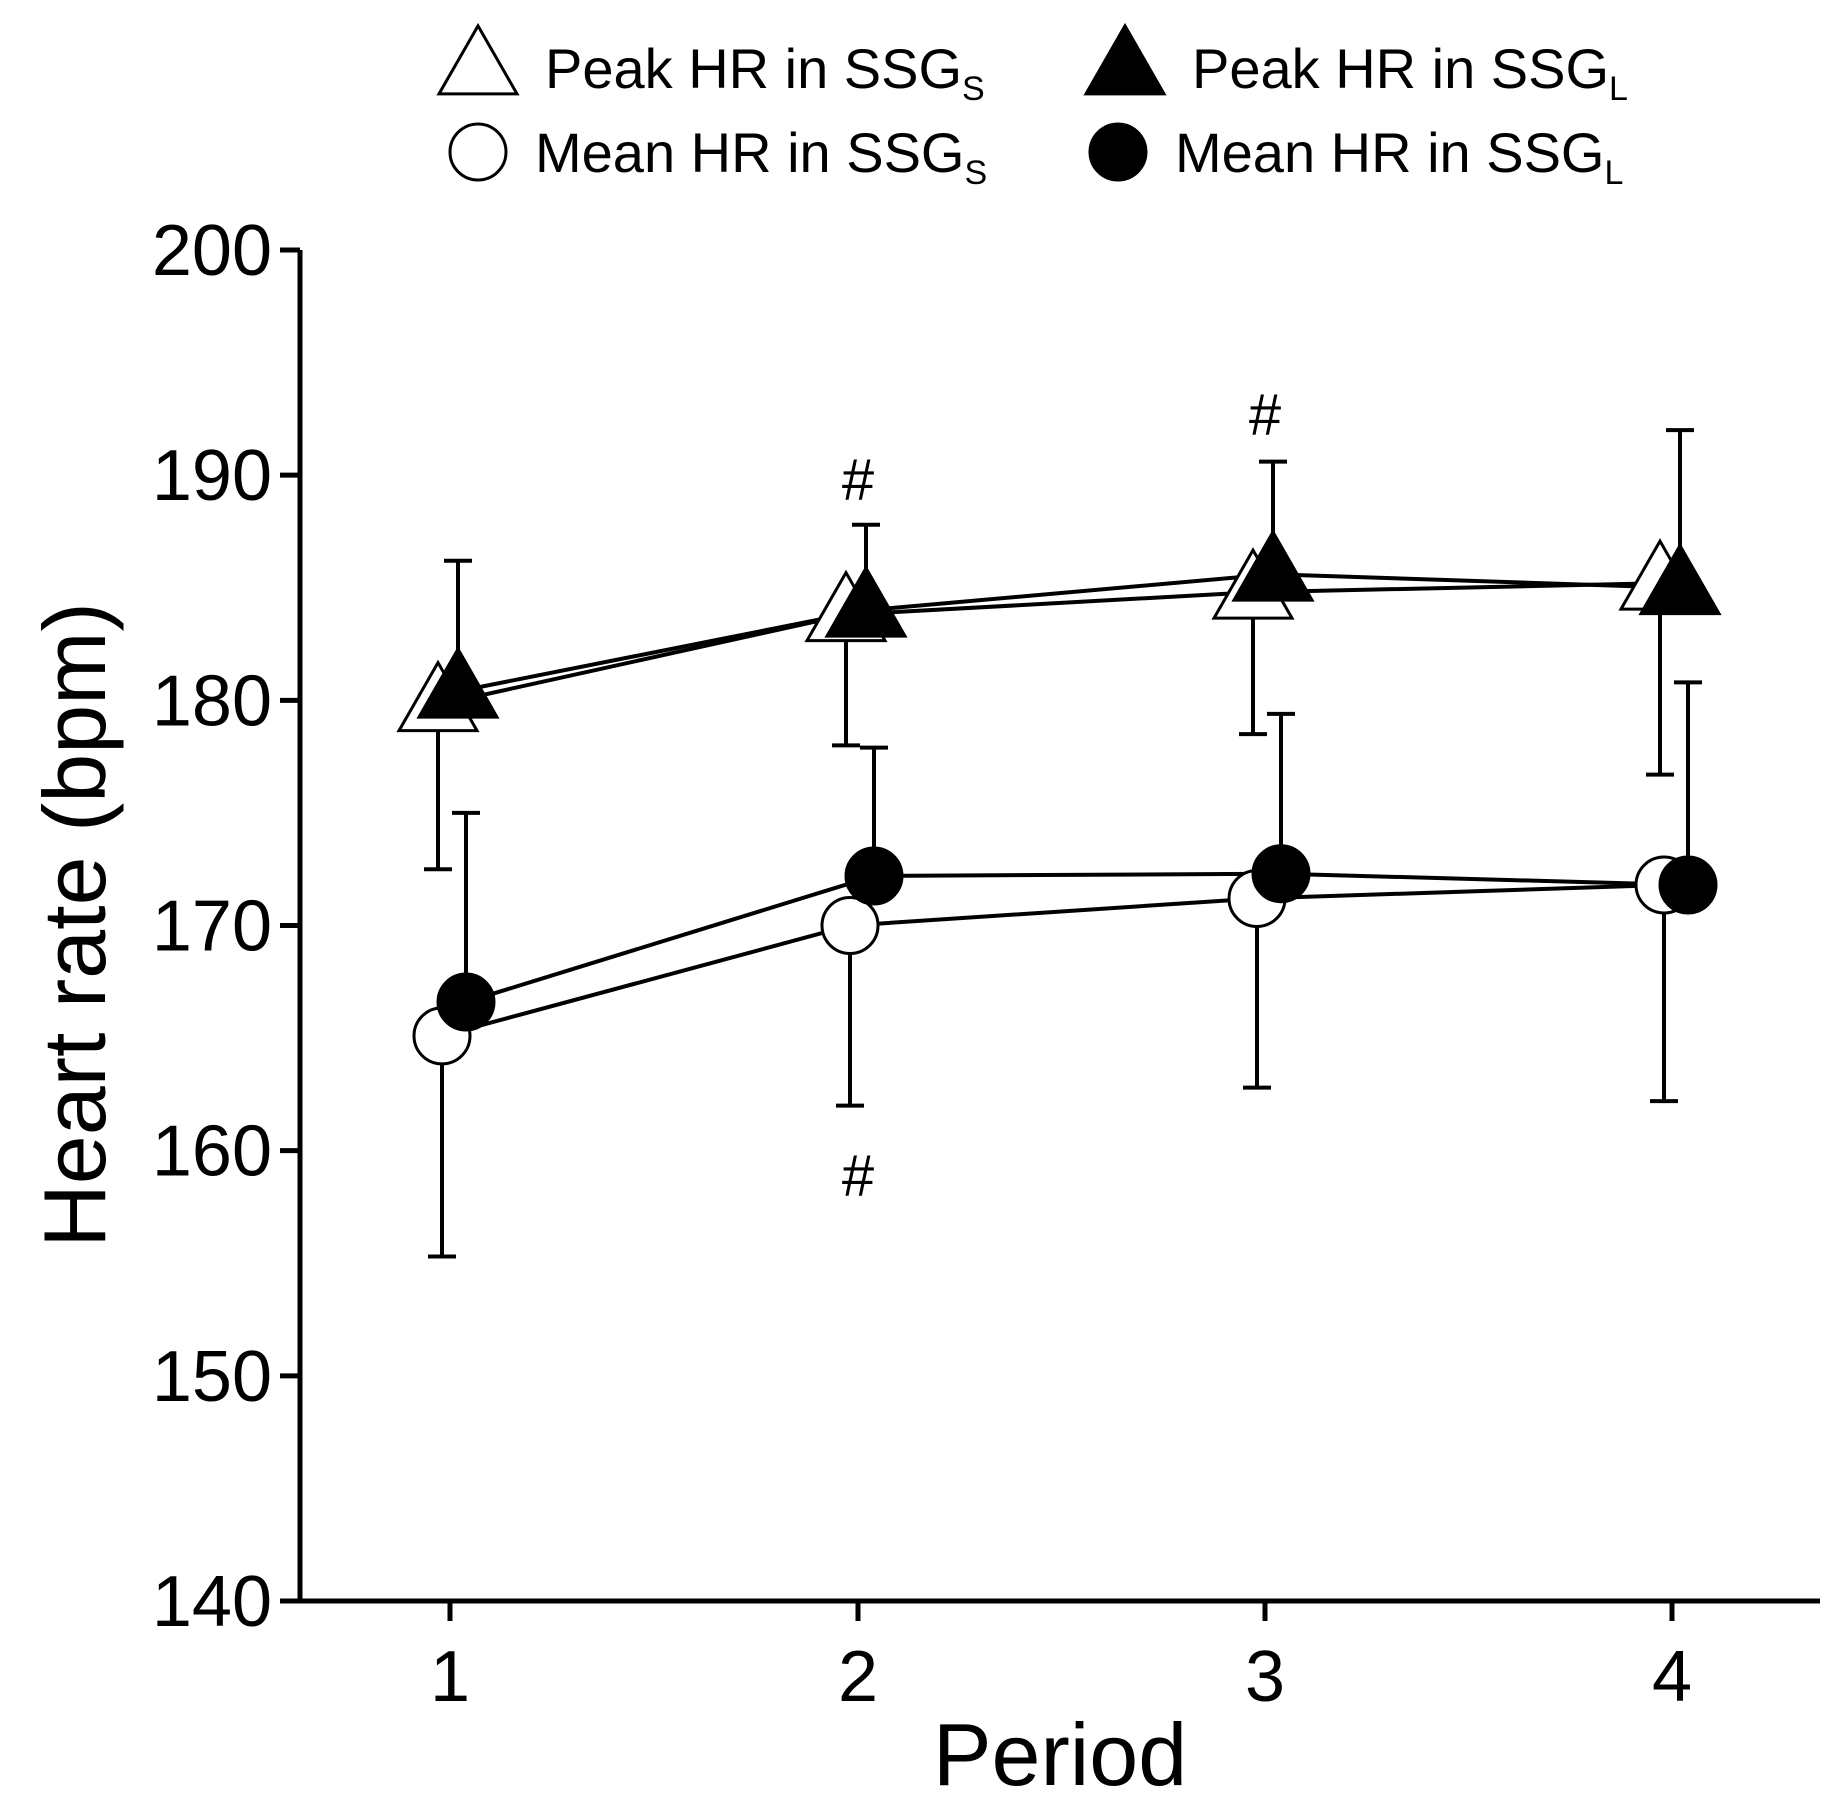 This screenshot has height=1805, width=1845. I want to click on data-point-circle-open, so click(850, 925).